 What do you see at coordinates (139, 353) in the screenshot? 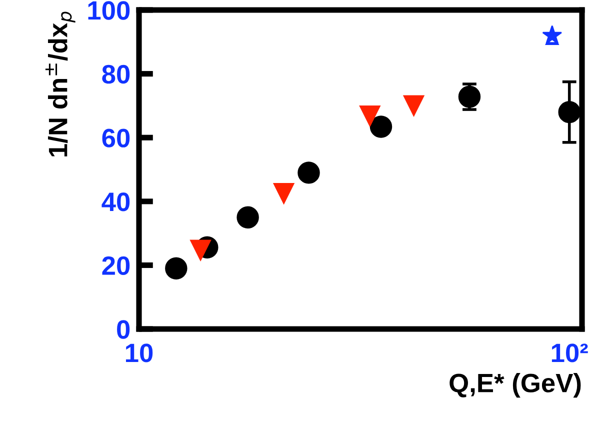
I see `x-tick-label: 10` at bounding box center [139, 353].